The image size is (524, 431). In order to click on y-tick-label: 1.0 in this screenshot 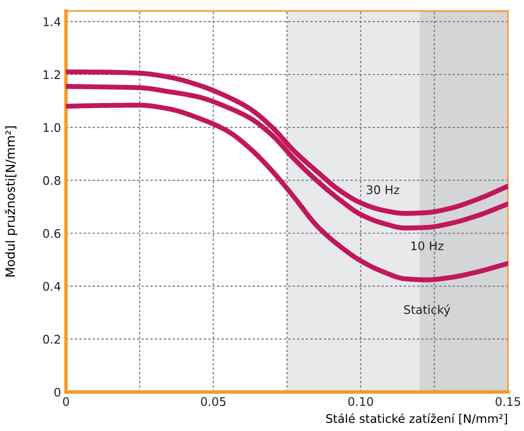, I will do `click(52, 127)`.